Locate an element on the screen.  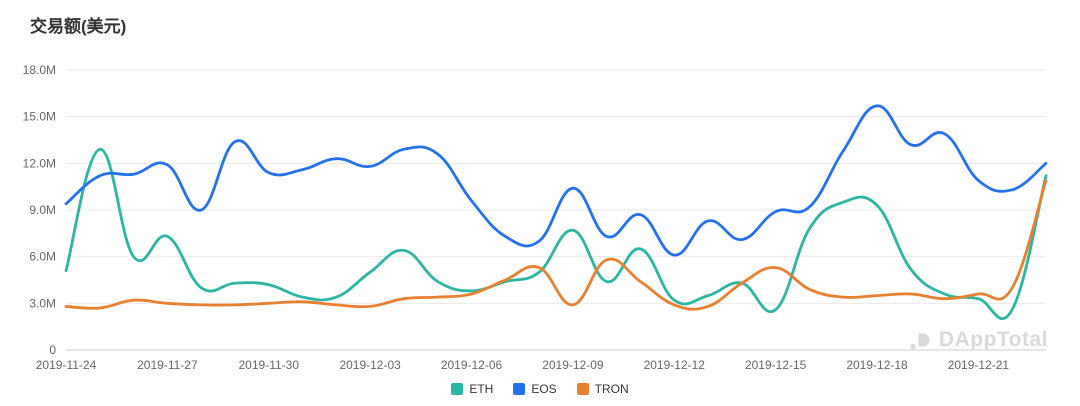
y-tick-label: 15.0M is located at coordinates (39, 117).